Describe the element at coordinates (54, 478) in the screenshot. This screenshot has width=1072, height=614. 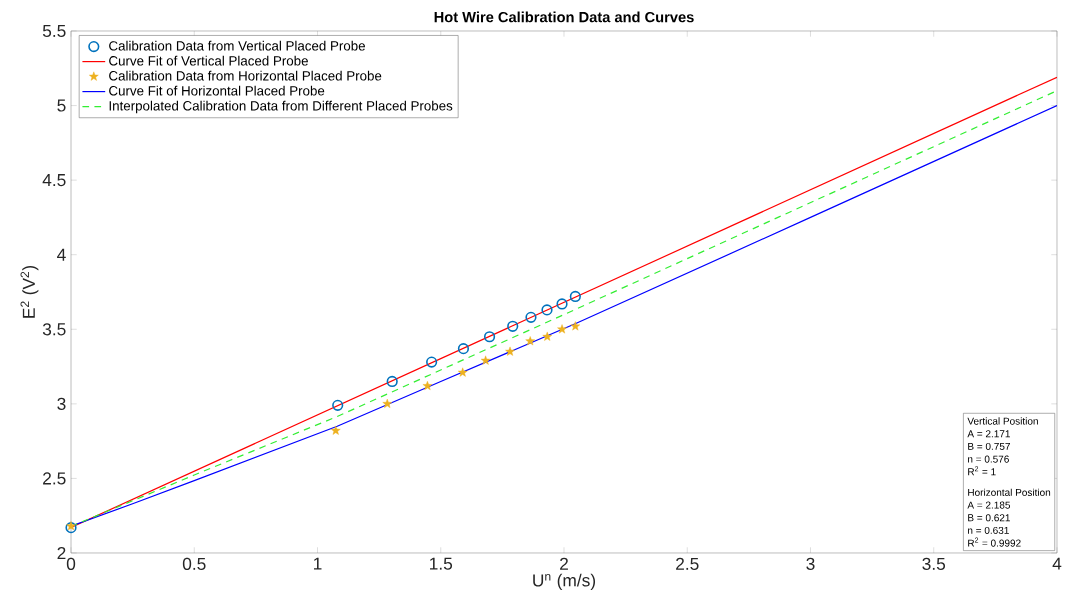
I see `y-tick-label: 2.5` at that location.